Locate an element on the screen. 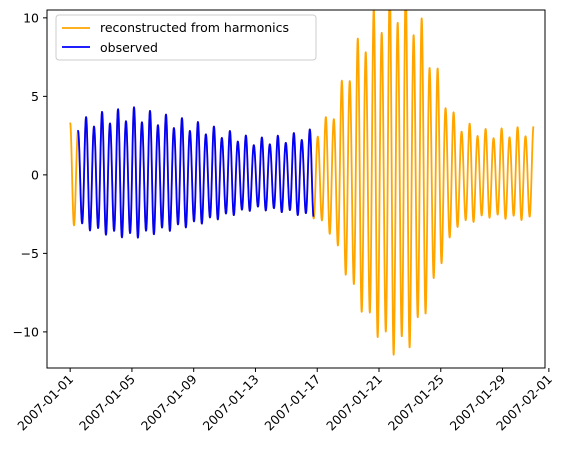  x-tick-label: 2007-01-13 is located at coordinates (231, 403).